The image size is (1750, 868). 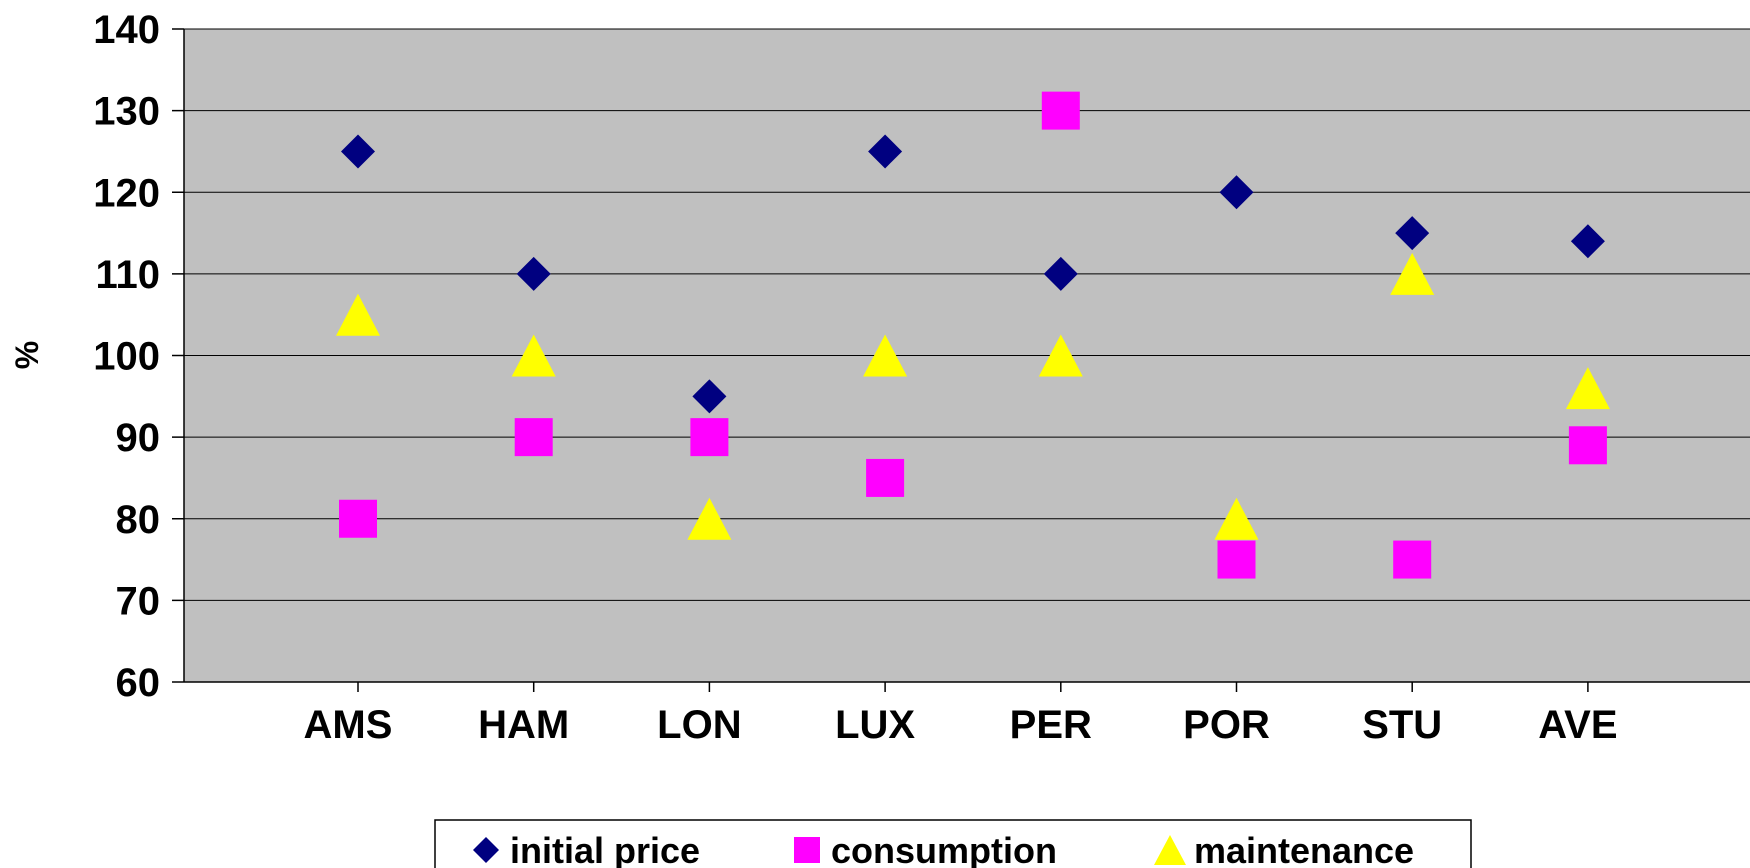 I want to click on legend-label-maintenance: maintenance, so click(x=1304, y=849).